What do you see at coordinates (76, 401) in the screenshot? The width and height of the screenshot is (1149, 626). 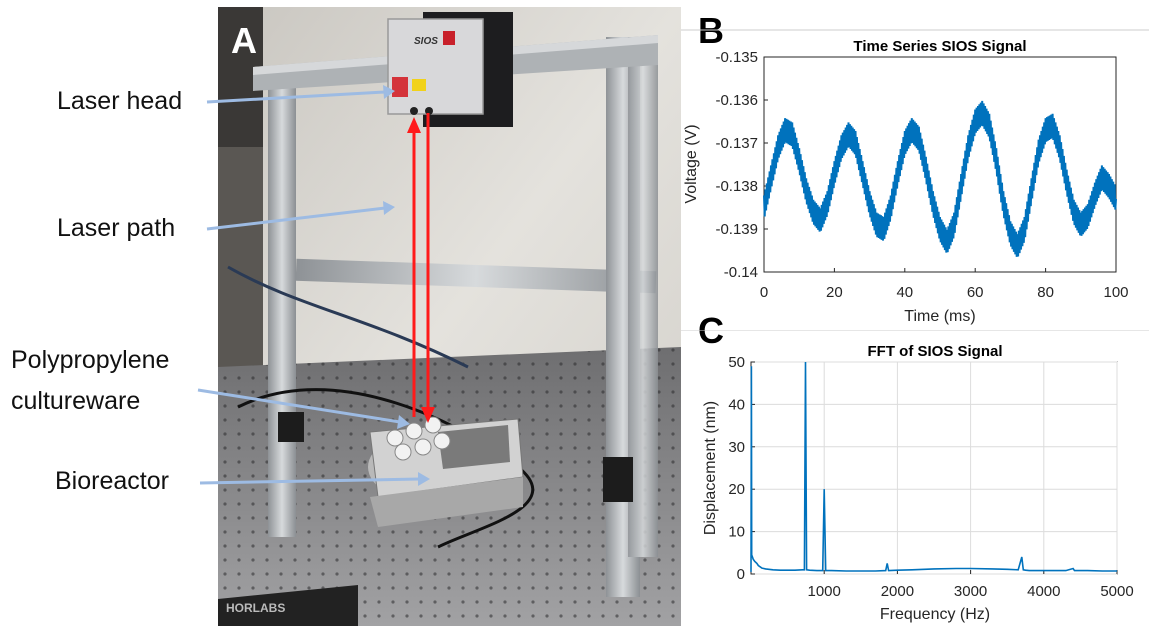 I see `label-cultureware-line2: cultureware` at bounding box center [76, 401].